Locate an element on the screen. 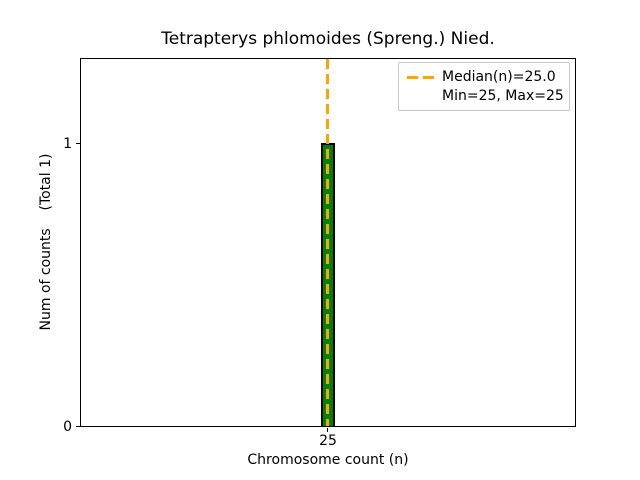  legend-minmax-label: Min=25, Max=25 is located at coordinates (503, 95).